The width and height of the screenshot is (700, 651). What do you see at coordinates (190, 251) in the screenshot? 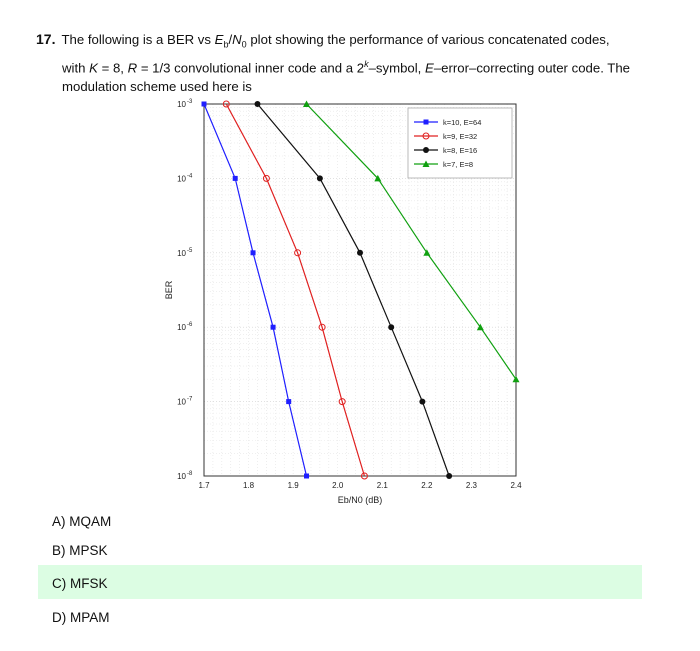
I see `y-tick-exponent: -5` at bounding box center [190, 251].